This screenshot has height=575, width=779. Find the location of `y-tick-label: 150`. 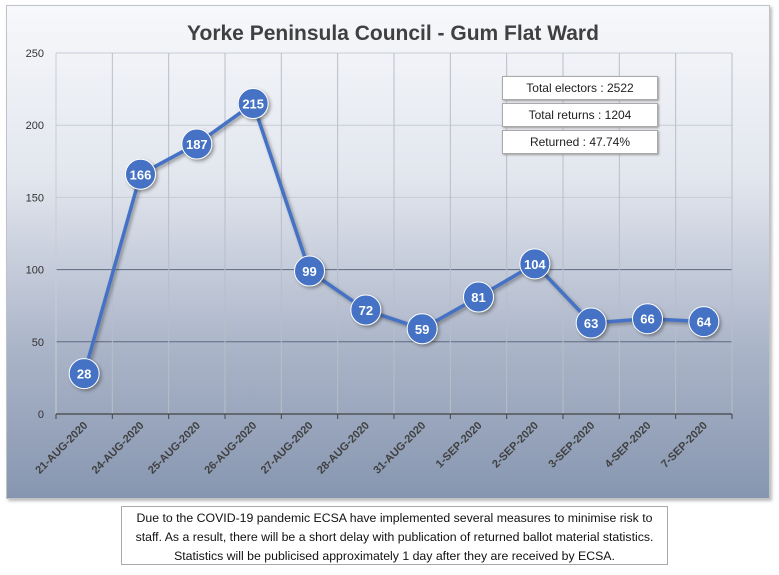

y-tick-label: 150 is located at coordinates (35, 198).